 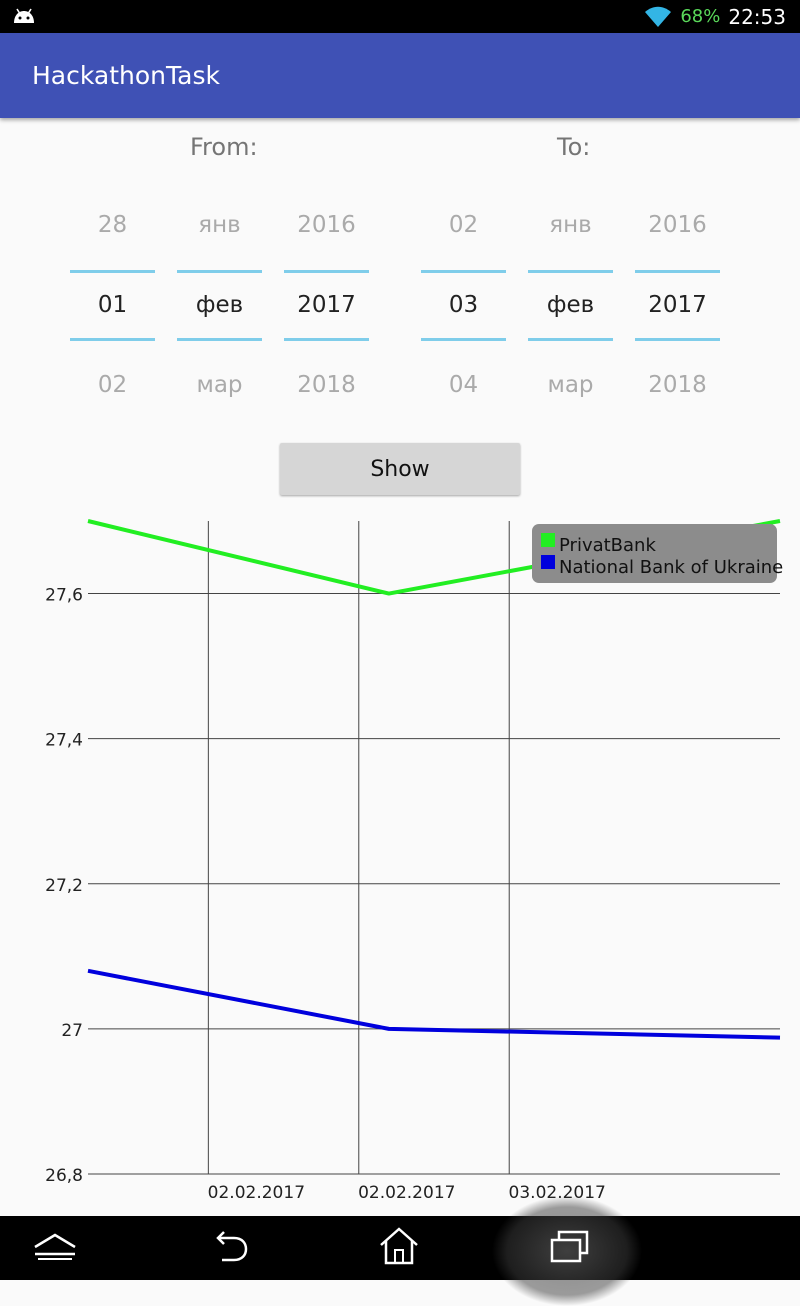 I want to click on y-tick-label: 27,4, so click(x=64, y=741).